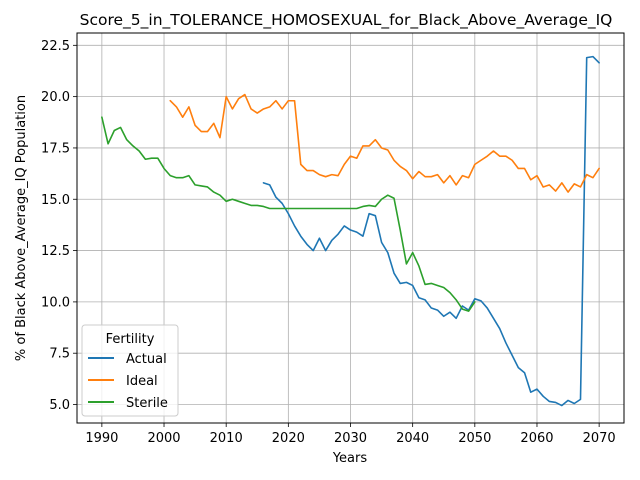 The width and height of the screenshot is (640, 480). What do you see at coordinates (59, 405) in the screenshot?
I see `y-tick-label: 5.0` at bounding box center [59, 405].